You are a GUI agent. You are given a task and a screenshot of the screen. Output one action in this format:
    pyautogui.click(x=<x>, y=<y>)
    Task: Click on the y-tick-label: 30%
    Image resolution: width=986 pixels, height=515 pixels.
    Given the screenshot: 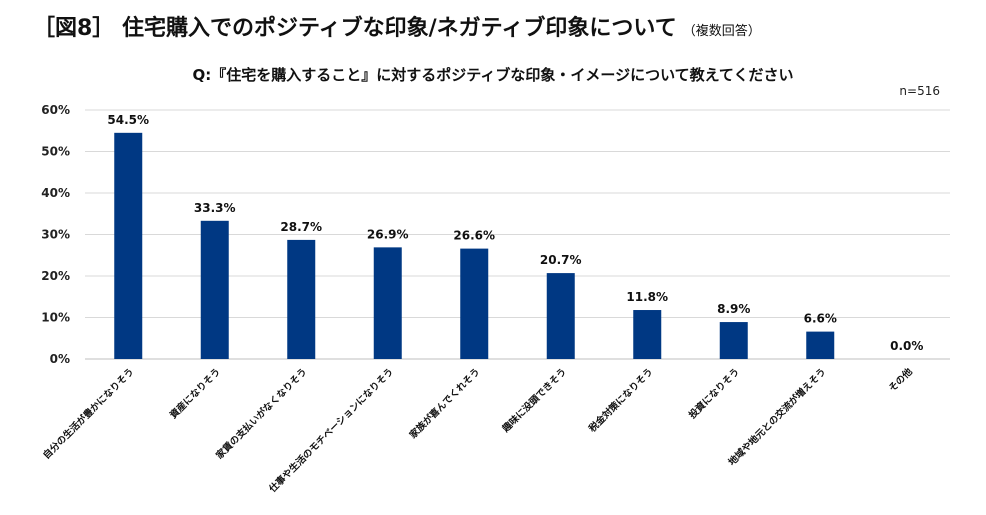 What is the action you would take?
    pyautogui.click(x=55, y=235)
    